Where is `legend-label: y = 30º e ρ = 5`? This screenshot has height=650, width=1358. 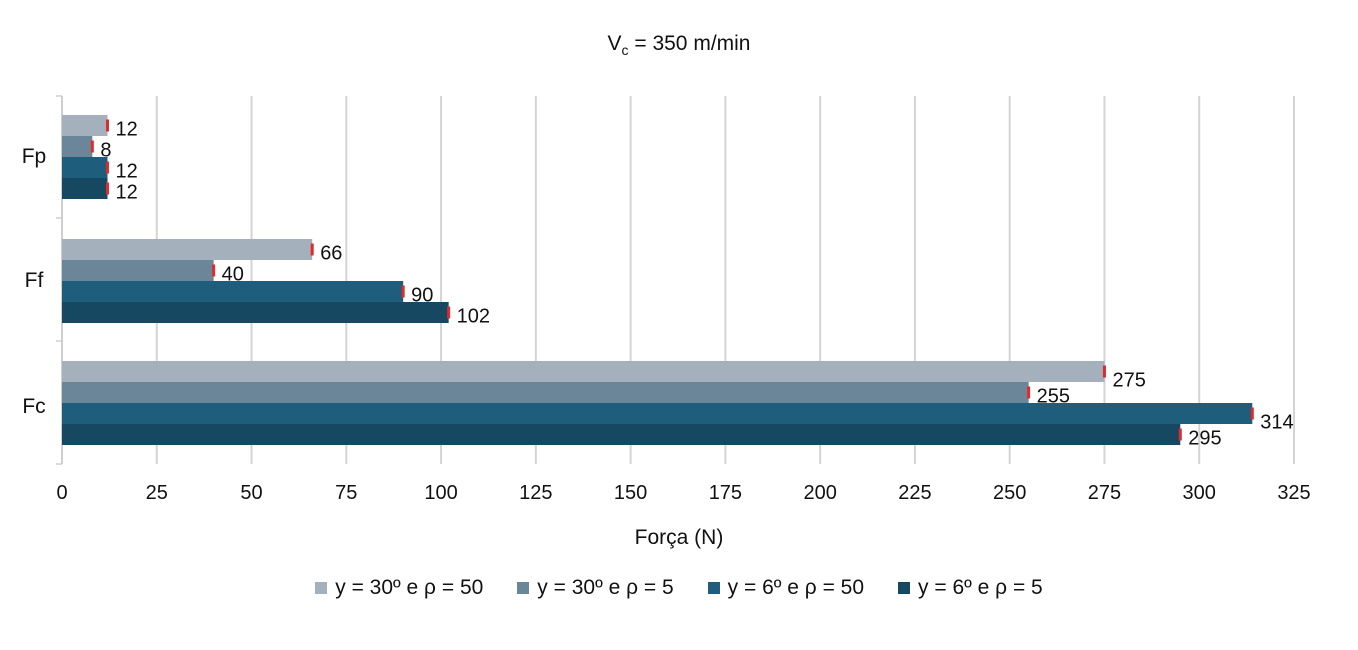
legend-label: y = 30º e ρ = 5 is located at coordinates (605, 587).